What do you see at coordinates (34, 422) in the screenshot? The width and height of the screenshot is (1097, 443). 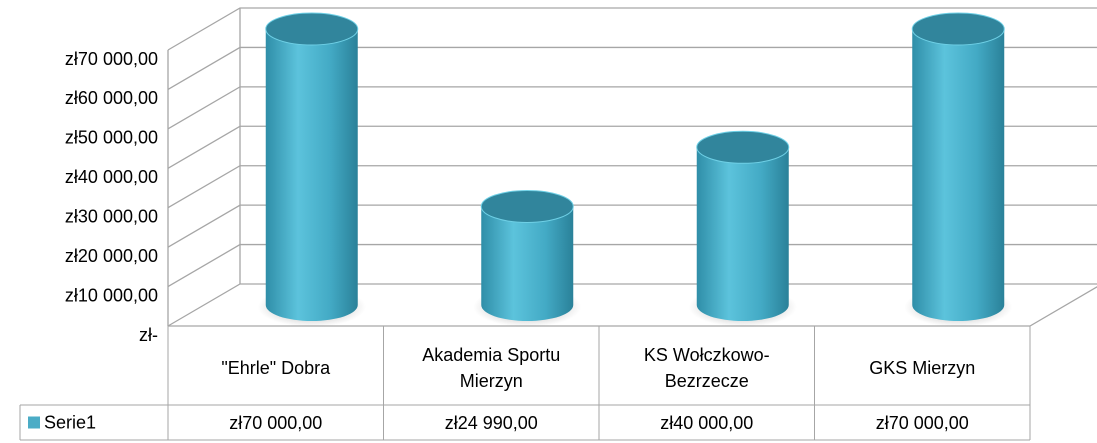 I see `legend-swatch` at bounding box center [34, 422].